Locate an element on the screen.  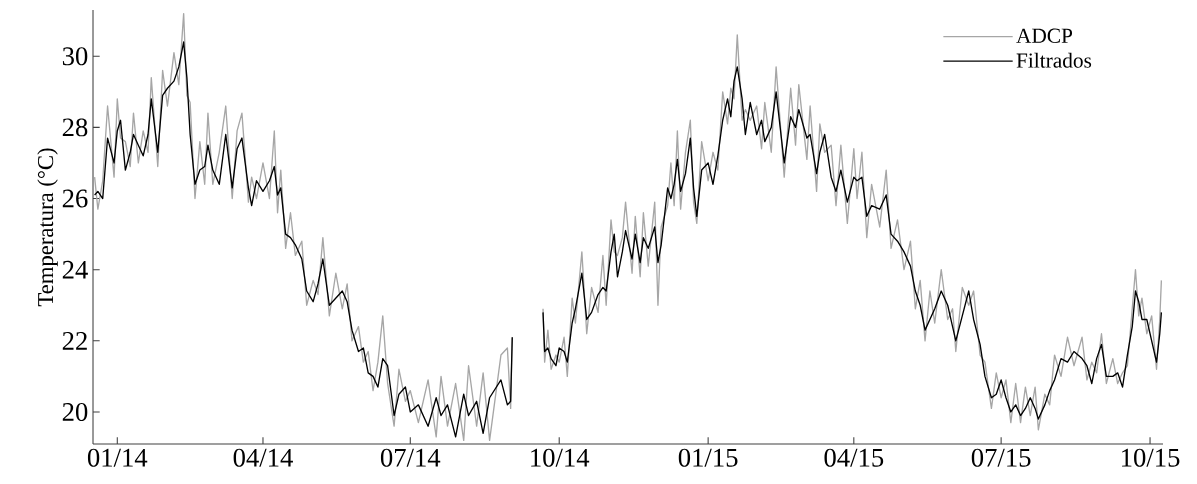
x-tick-label: 10/14 is located at coordinates (560, 457).